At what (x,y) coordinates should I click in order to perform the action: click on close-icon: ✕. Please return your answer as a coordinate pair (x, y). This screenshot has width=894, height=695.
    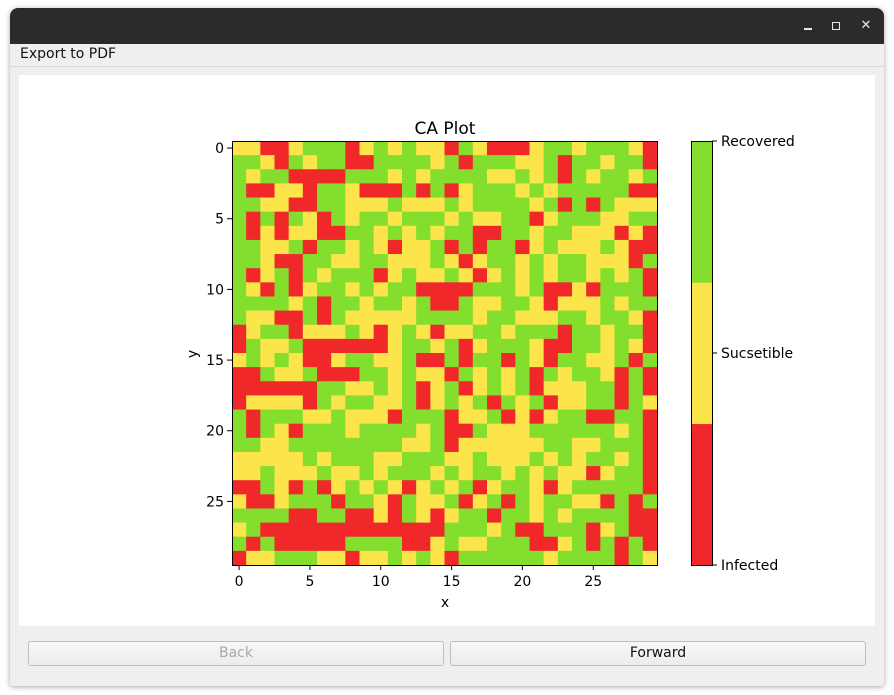
    Looking at the image, I should click on (866, 25).